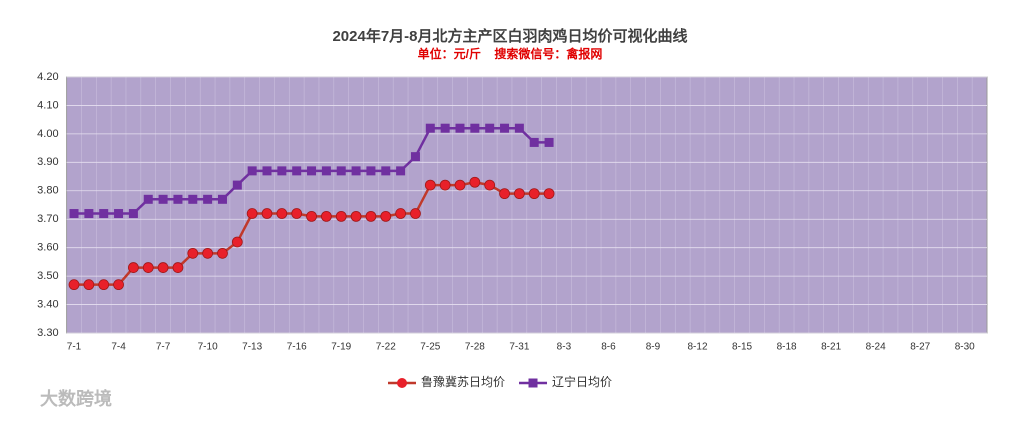 This screenshot has width=1021, height=423. Describe the element at coordinates (47, 105) in the screenshot. I see `y-tick-label: 4.10` at that location.